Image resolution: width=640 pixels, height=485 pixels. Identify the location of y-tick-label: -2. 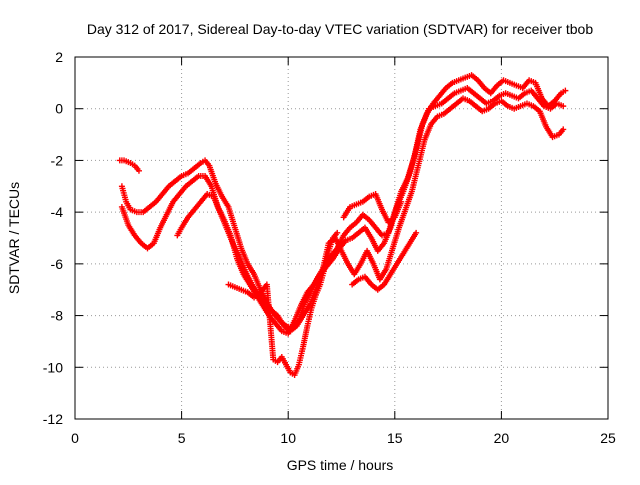
(57, 160).